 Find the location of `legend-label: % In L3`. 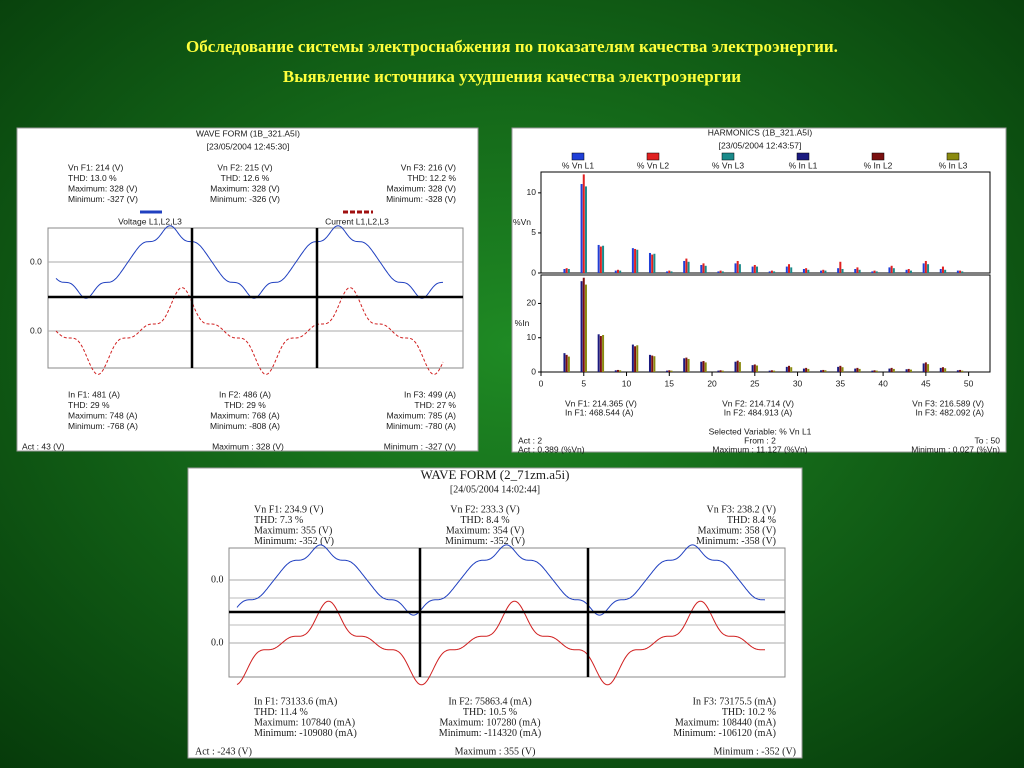

legend-label: % In L3 is located at coordinates (953, 165).